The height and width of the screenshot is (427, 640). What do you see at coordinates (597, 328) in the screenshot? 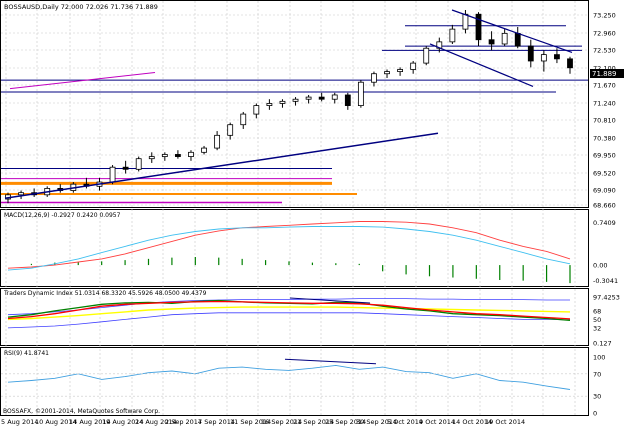
I see `tdi-axis-label: 32` at bounding box center [597, 328].